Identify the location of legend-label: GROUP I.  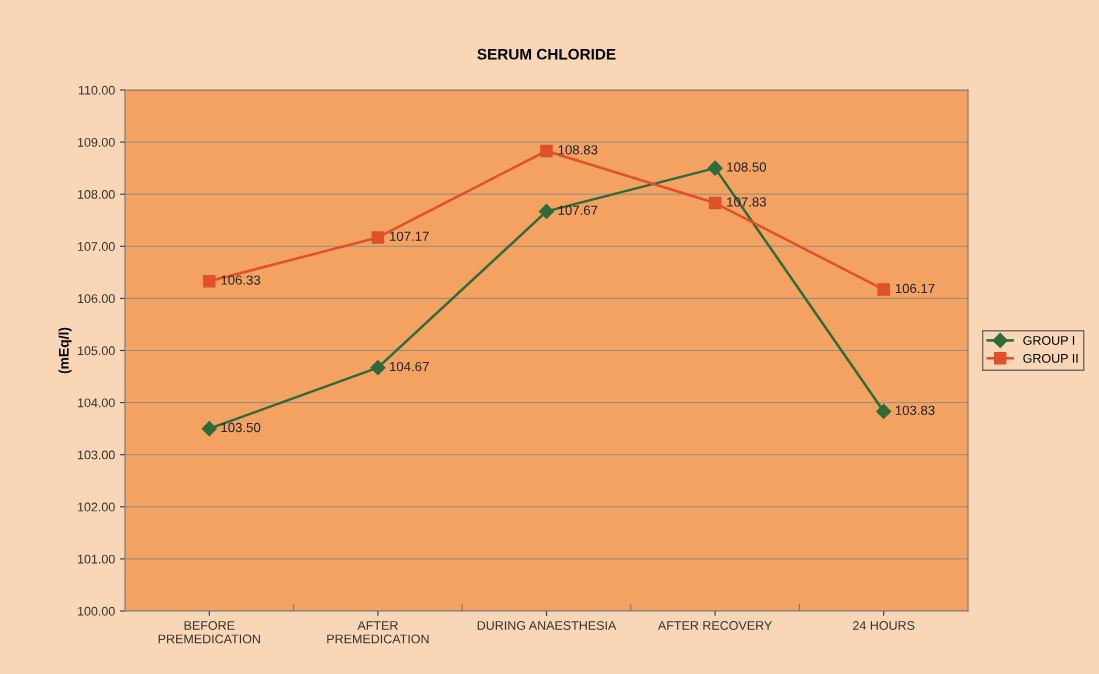
(1049, 340).